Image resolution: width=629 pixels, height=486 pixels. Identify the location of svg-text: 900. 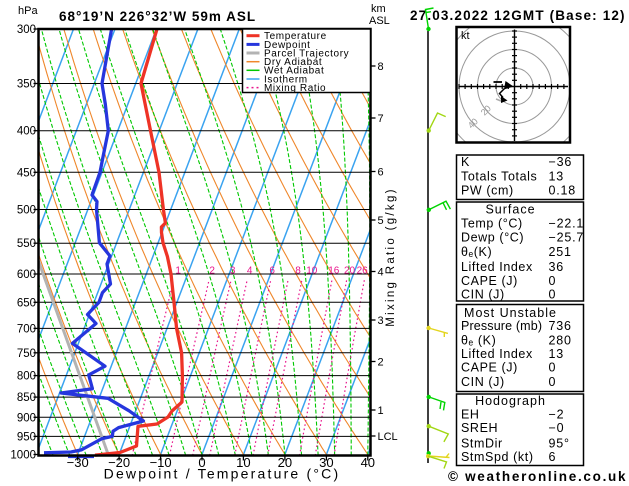
(26, 418).